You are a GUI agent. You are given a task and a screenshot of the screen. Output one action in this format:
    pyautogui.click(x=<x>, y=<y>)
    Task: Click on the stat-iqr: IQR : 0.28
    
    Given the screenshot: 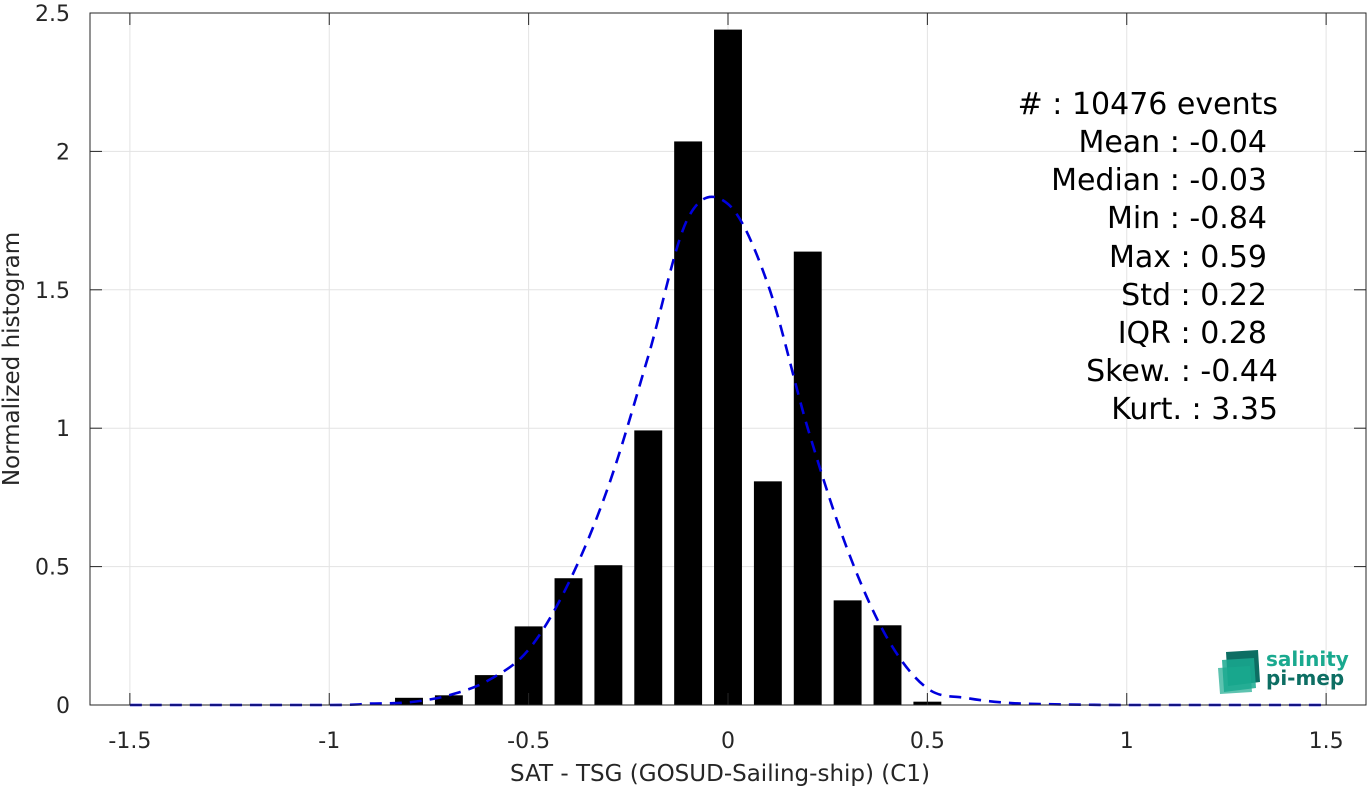 What is the action you would take?
    pyautogui.click(x=1192, y=333)
    